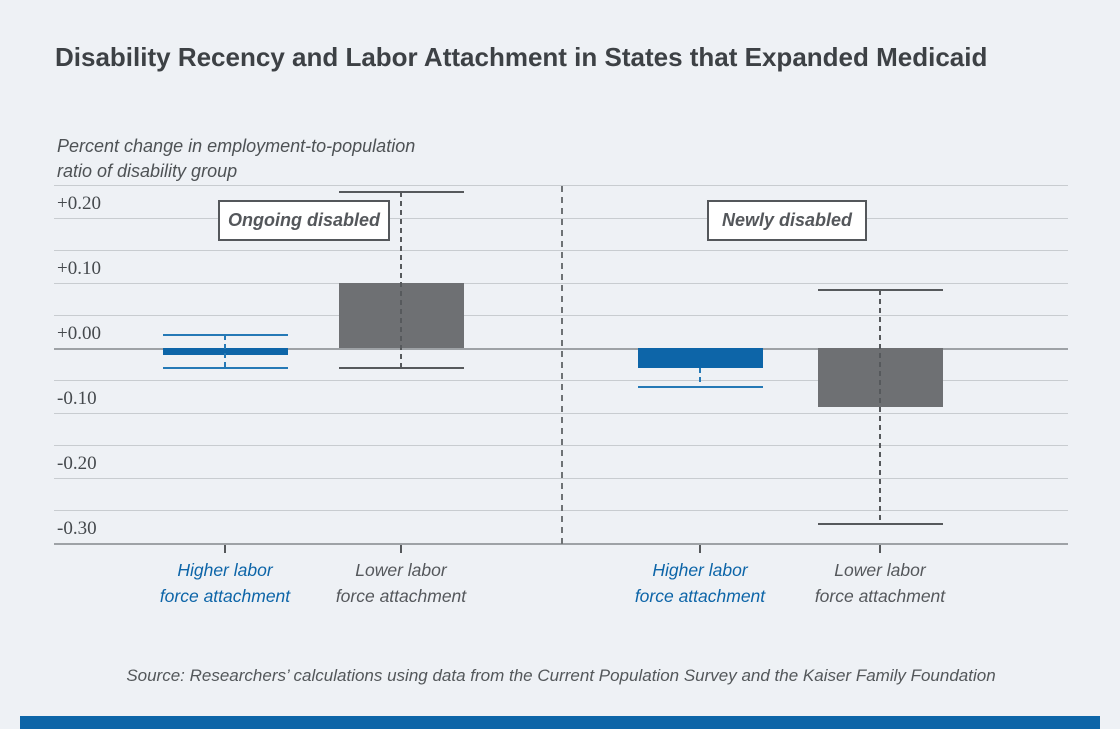  What do you see at coordinates (77, 463) in the screenshot?
I see `y-axis-tick-label: -0.20` at bounding box center [77, 463].